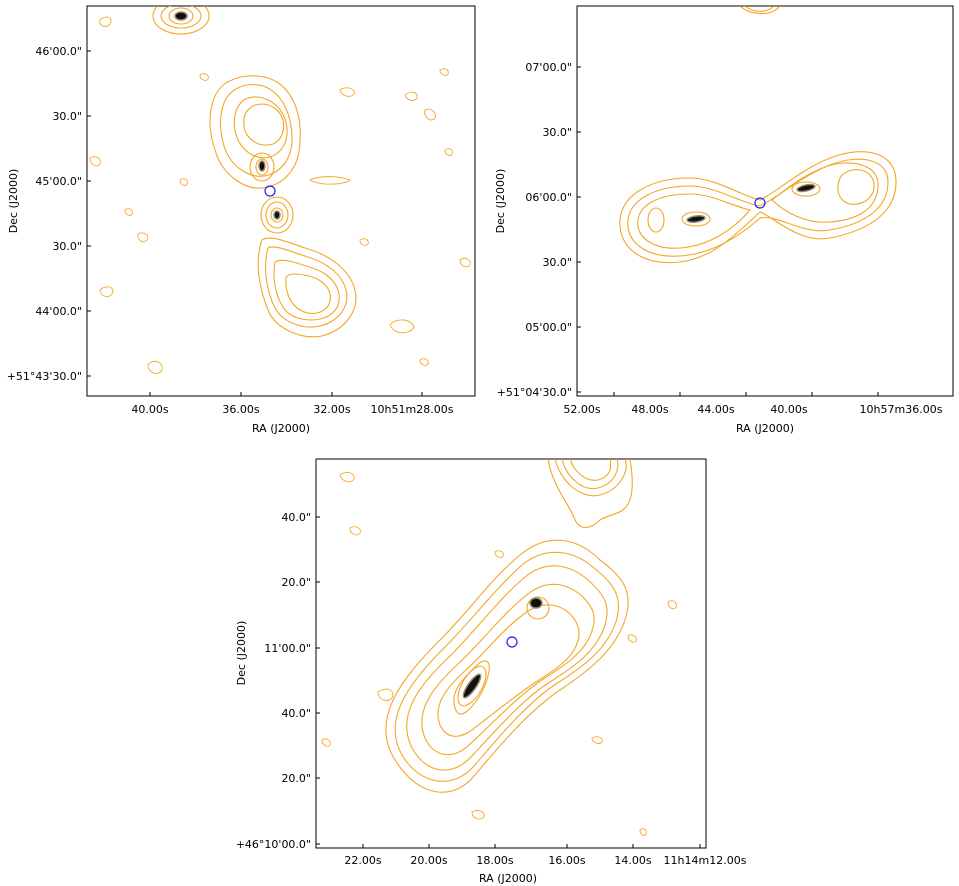  What do you see at coordinates (548, 67) in the screenshot?
I see `y-tick-label: 07'00.0"` at bounding box center [548, 67].